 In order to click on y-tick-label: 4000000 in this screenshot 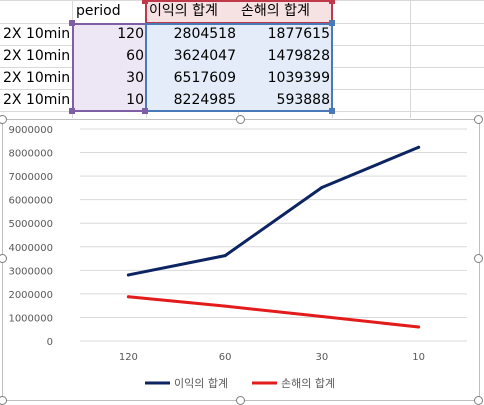, I will do `click(30, 248)`.